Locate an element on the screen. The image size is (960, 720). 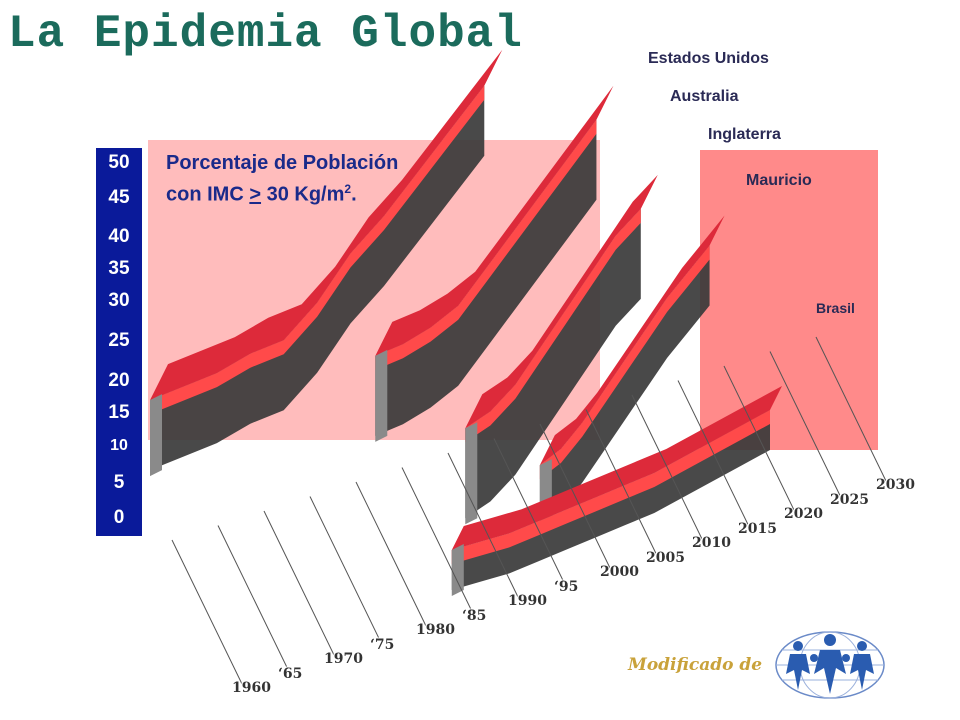
y-tick-label: 30 is located at coordinates (119, 300).